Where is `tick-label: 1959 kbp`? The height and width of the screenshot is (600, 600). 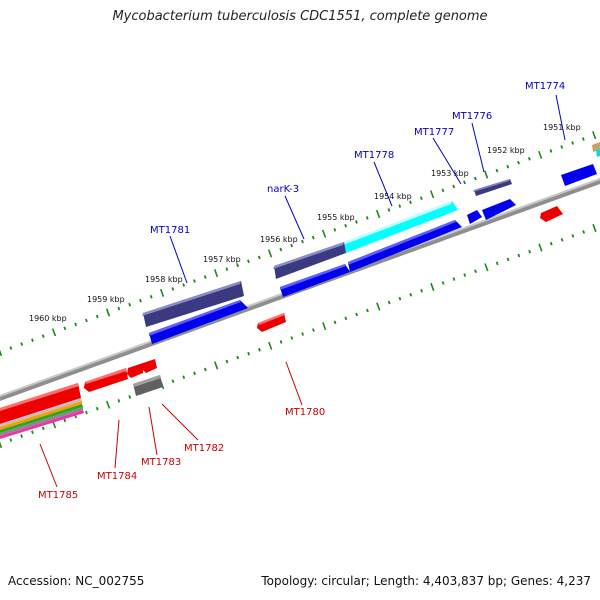 tick-label: 1959 kbp is located at coordinates (106, 299).